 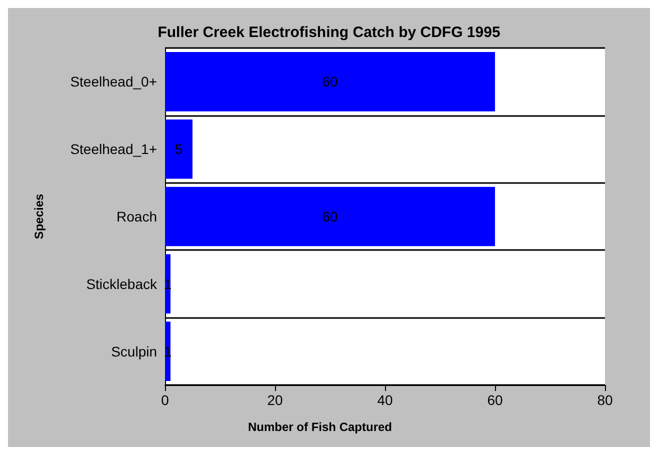 I want to click on x-tick-label: 40, so click(x=385, y=400).